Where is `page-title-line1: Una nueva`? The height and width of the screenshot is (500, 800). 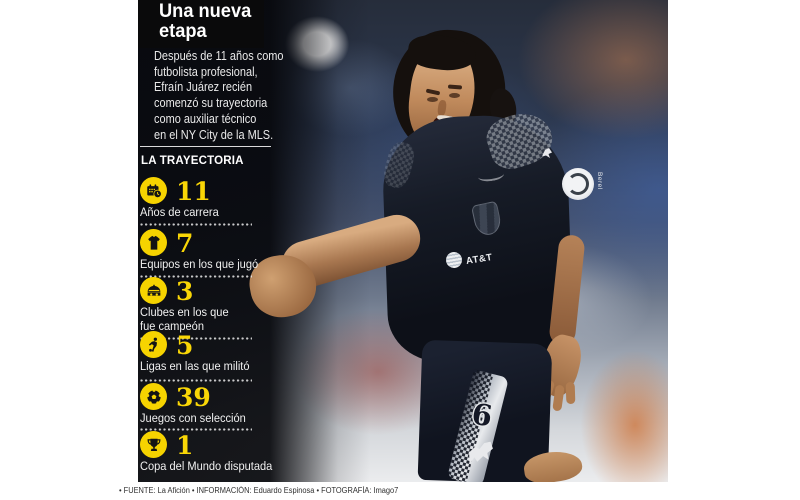 page-title-line1: Una nueva is located at coordinates (205, 11).